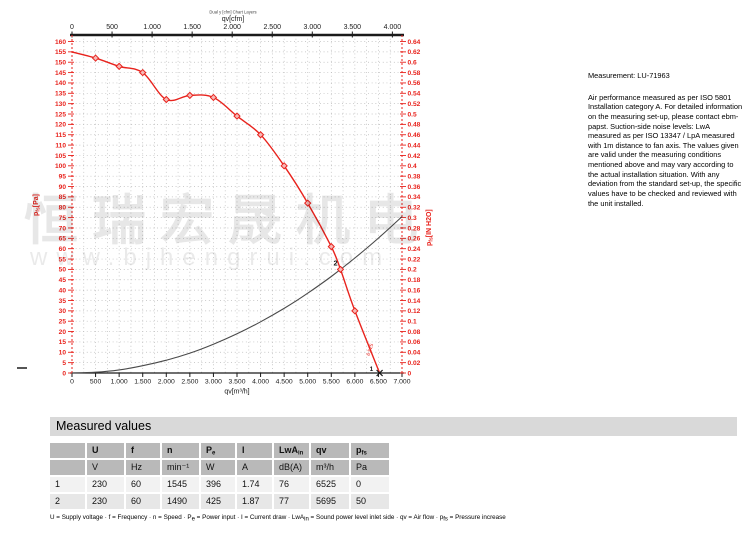 This screenshot has width=750, height=533. Describe the element at coordinates (414, 259) in the screenshot. I see `svg-text: 0.22` at that location.